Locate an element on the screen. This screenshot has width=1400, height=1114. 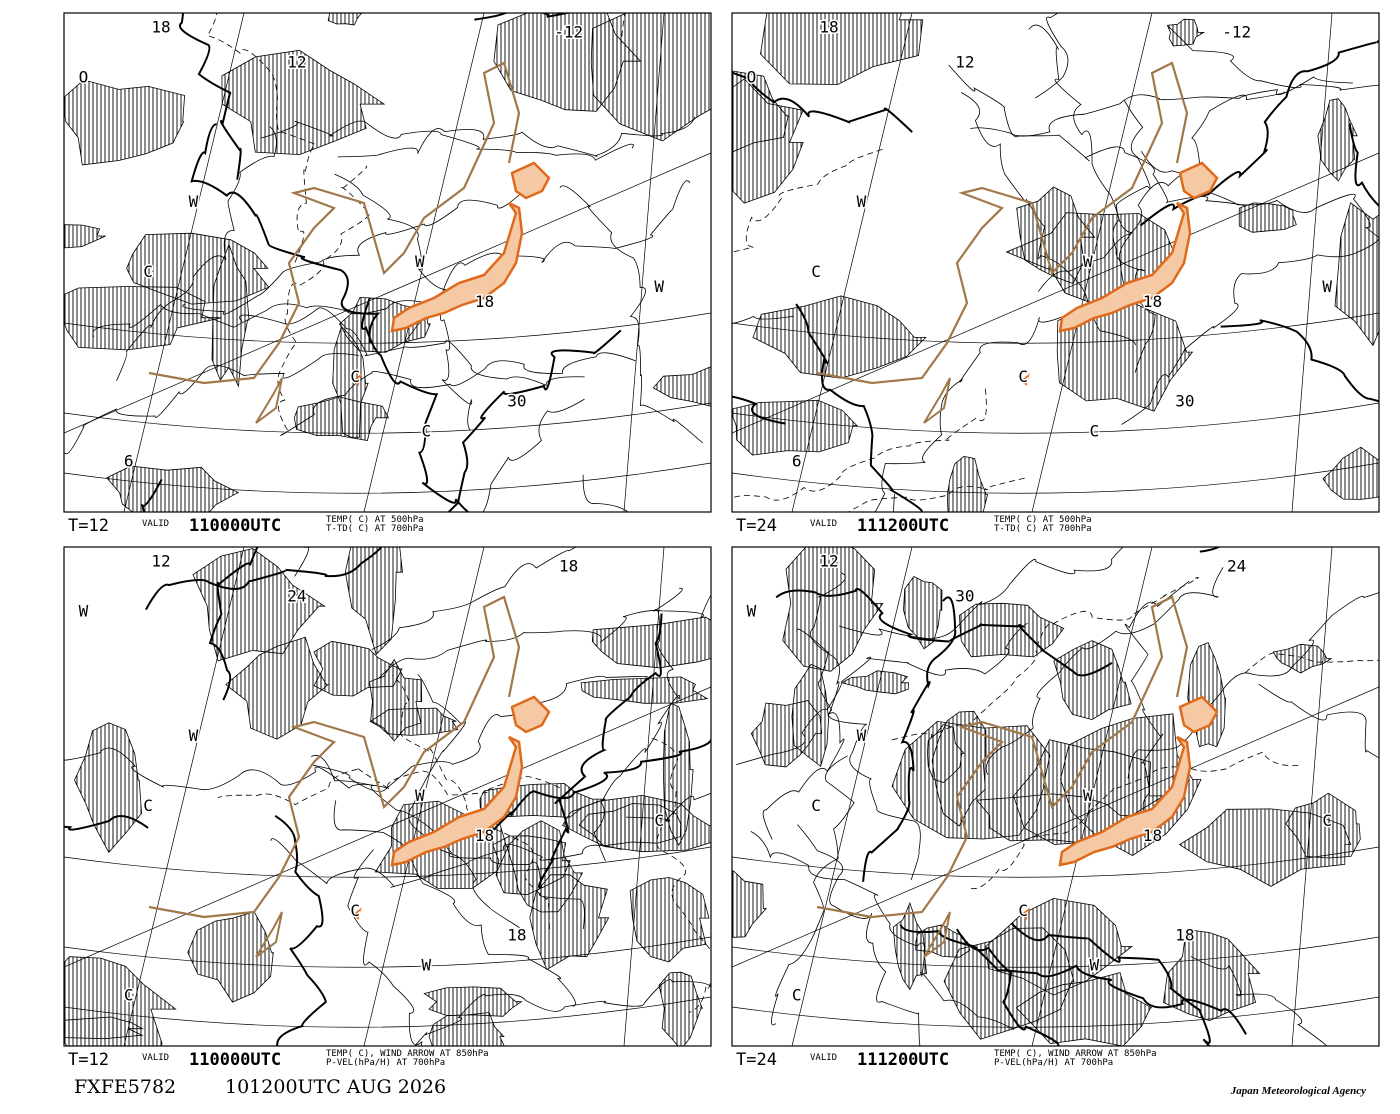
map-label: 30 is located at coordinates (516, 401).